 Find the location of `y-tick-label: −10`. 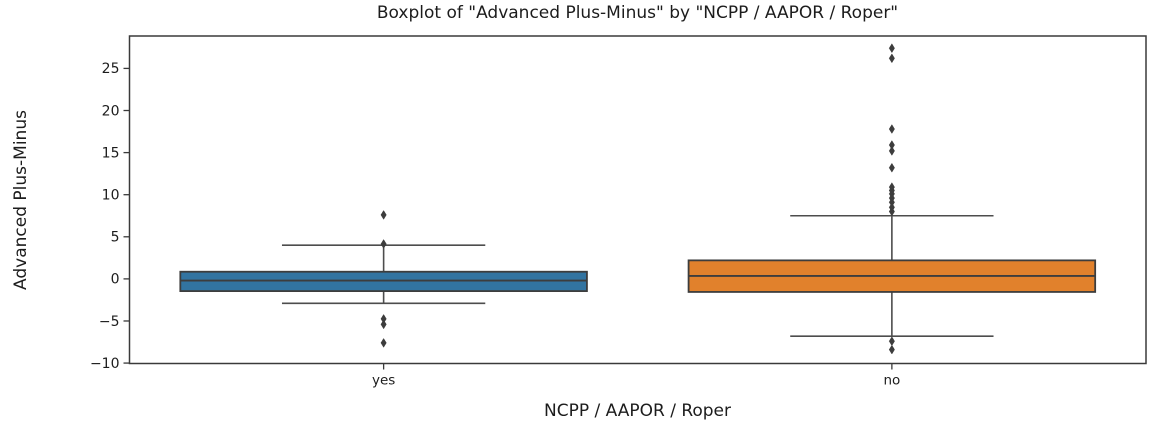

y-tick-label: −10 is located at coordinates (105, 364).